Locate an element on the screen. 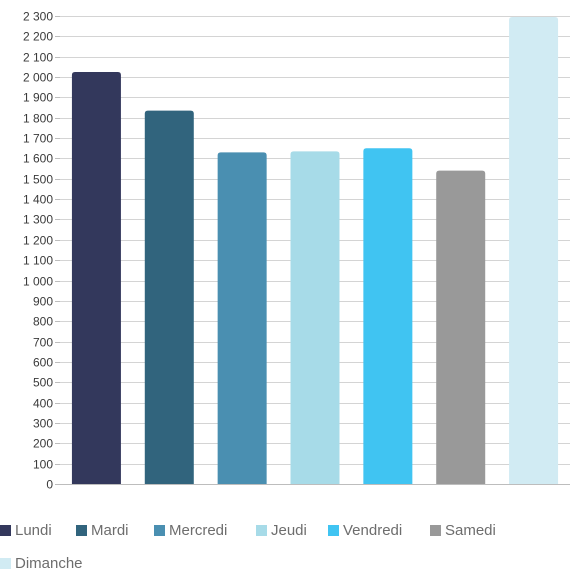 The height and width of the screenshot is (575, 581). bar-lundi is located at coordinates (96, 278).